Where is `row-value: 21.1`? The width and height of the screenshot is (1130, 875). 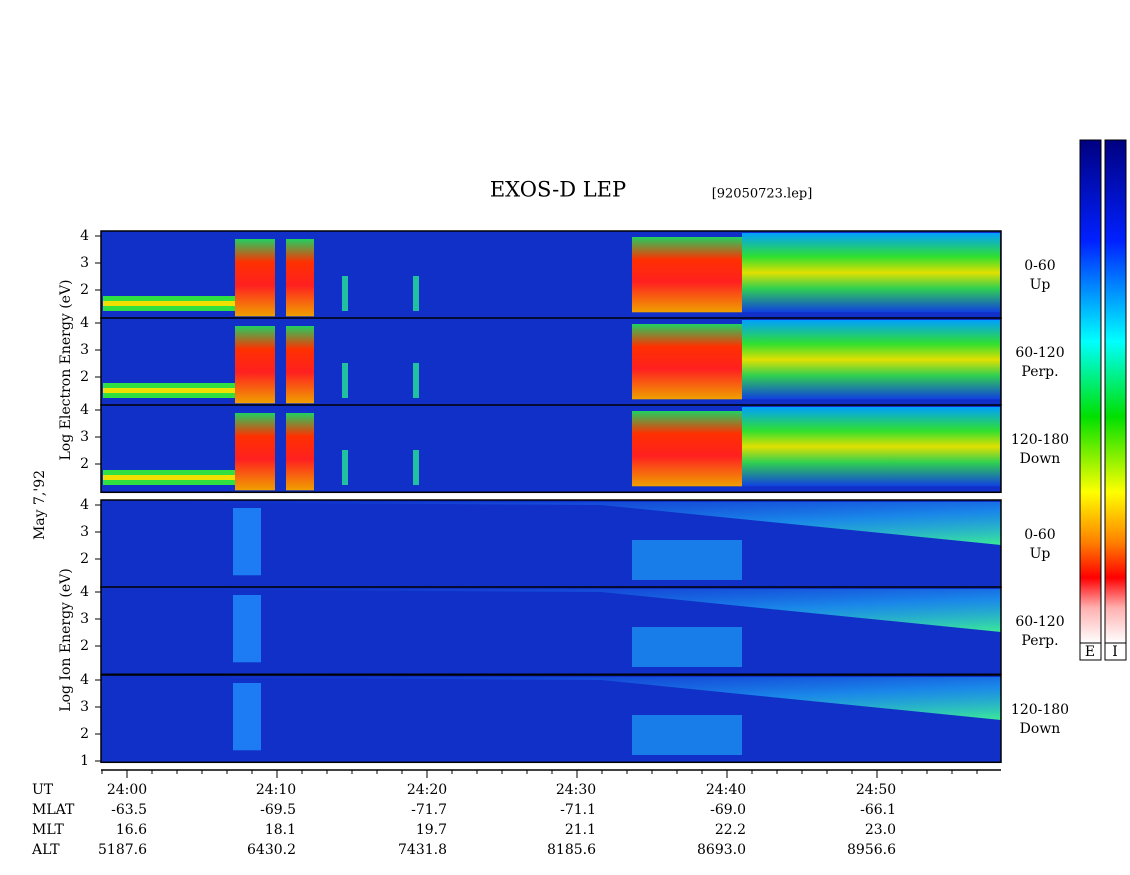
row-value: 21.1 is located at coordinates (580, 830).